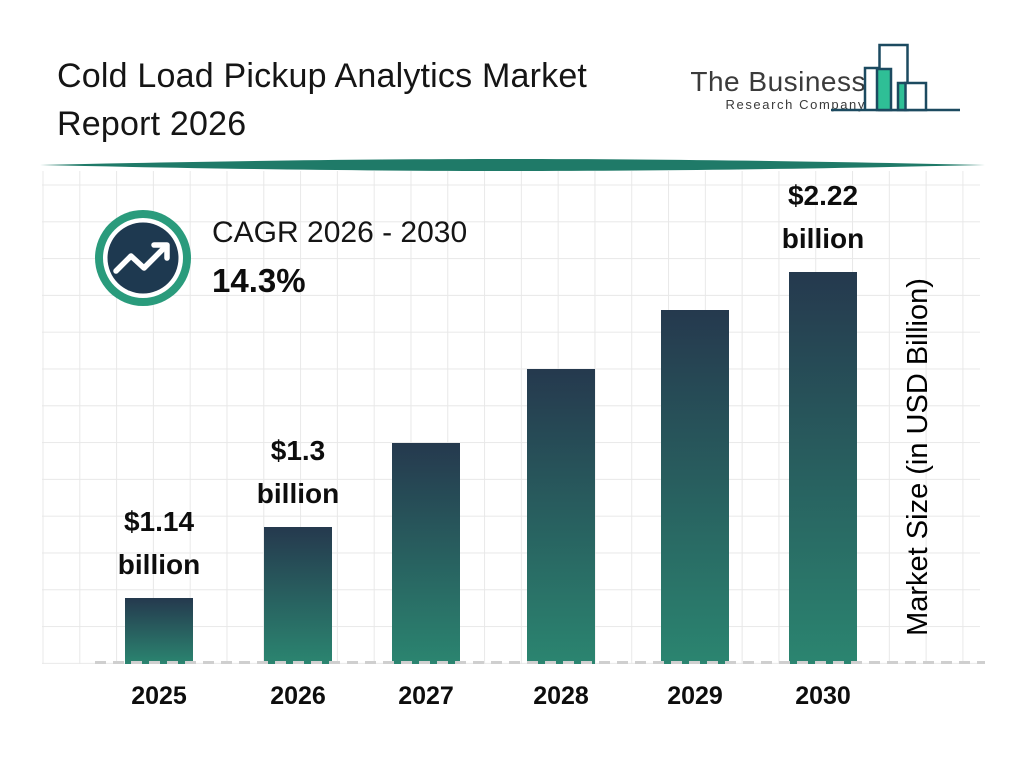  I want to click on value-label-2030: $2.22 billion, so click(823, 217).